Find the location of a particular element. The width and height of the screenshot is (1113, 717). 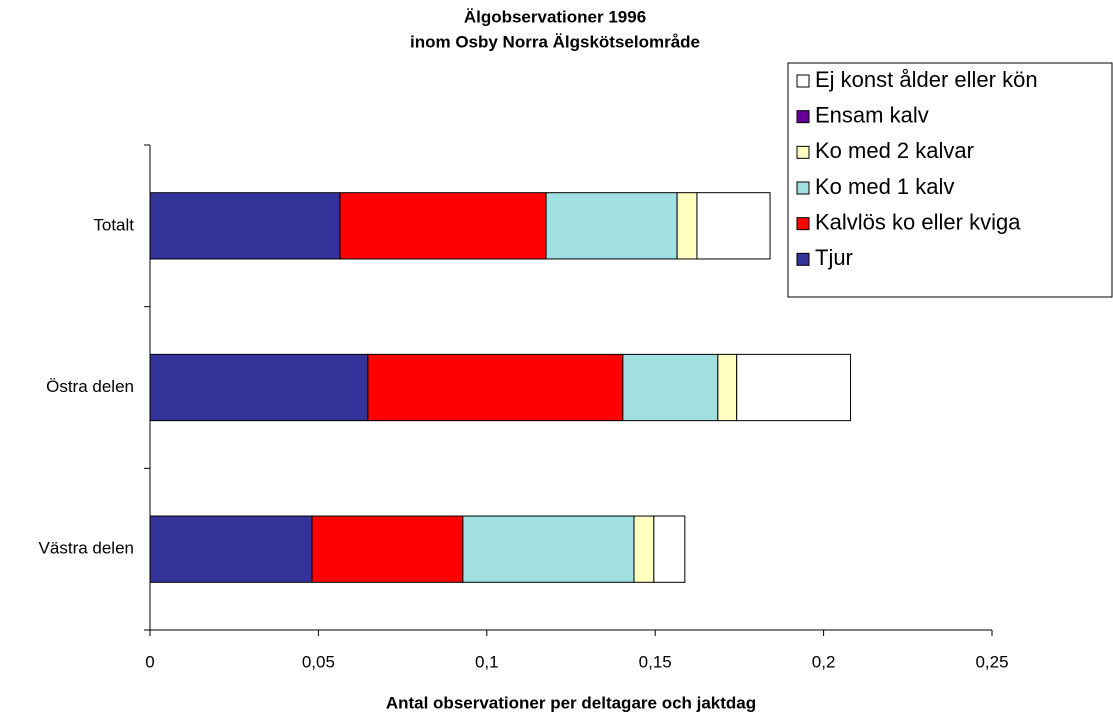

y-tick-label: Västra delen is located at coordinates (86, 548).